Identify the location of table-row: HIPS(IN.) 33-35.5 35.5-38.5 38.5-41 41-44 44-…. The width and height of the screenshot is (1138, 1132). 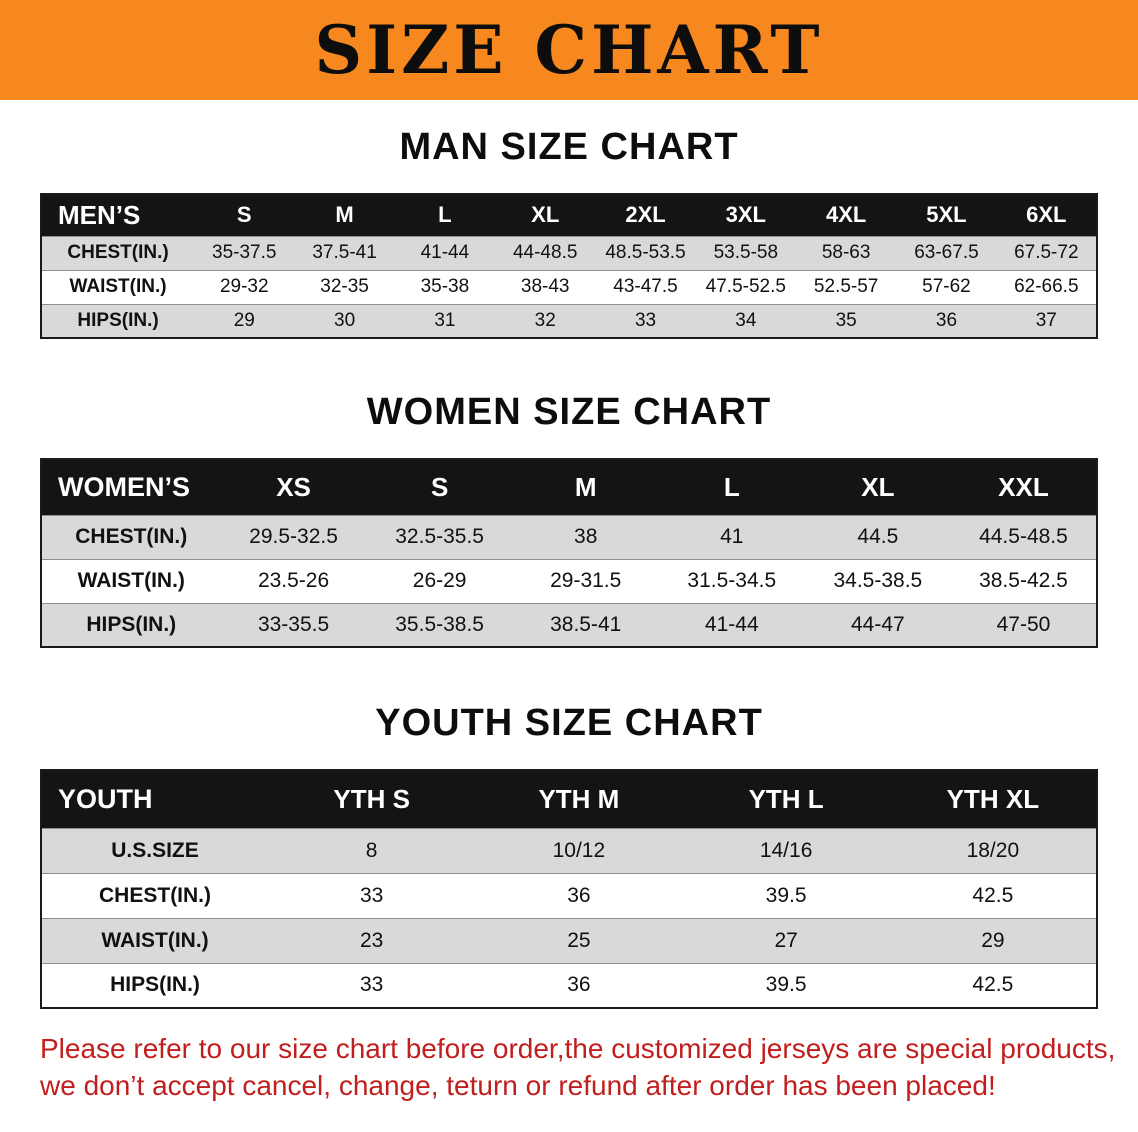
(569, 625).